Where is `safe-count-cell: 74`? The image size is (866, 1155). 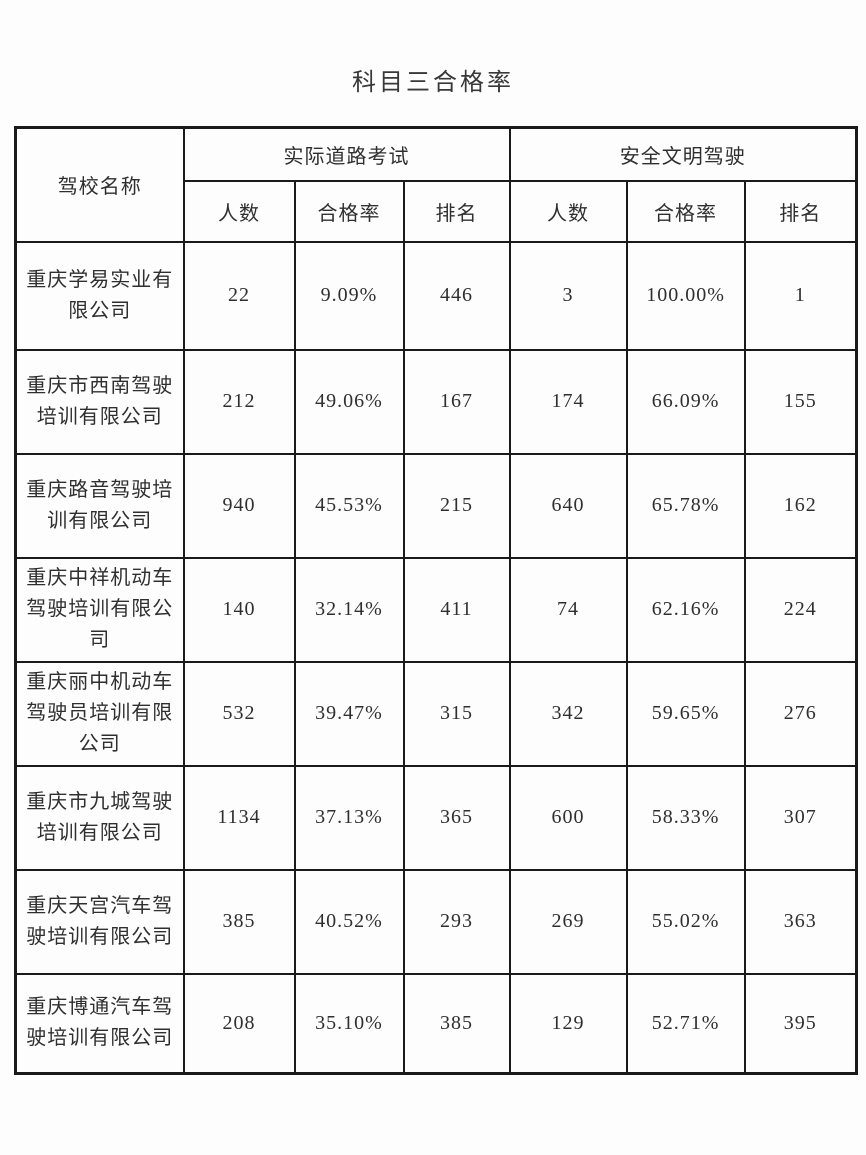 safe-count-cell: 74 is located at coordinates (568, 609).